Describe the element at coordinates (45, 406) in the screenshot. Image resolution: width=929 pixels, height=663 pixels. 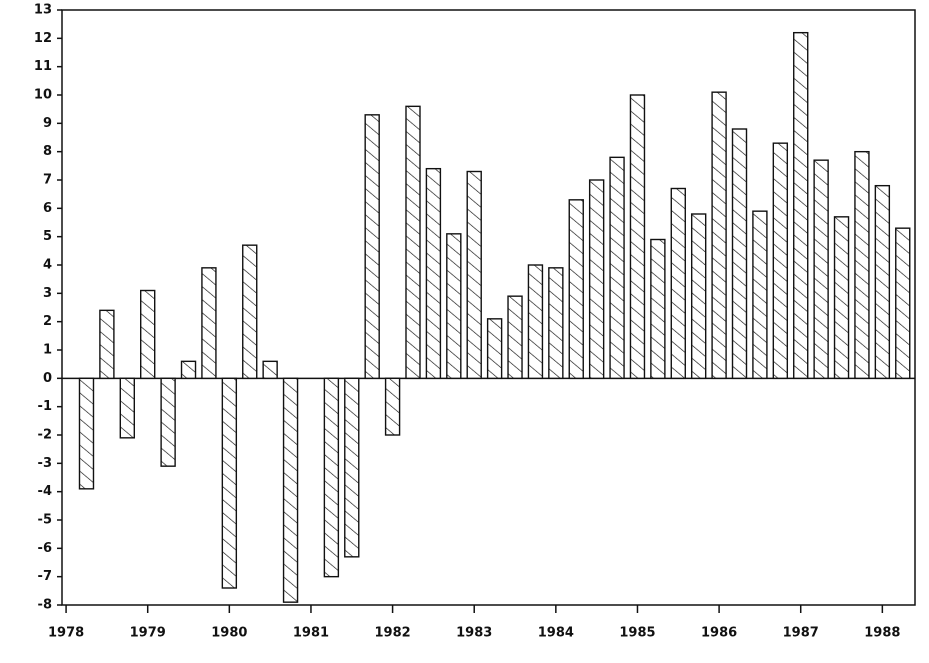
I see `y-tick-label: -1` at that location.